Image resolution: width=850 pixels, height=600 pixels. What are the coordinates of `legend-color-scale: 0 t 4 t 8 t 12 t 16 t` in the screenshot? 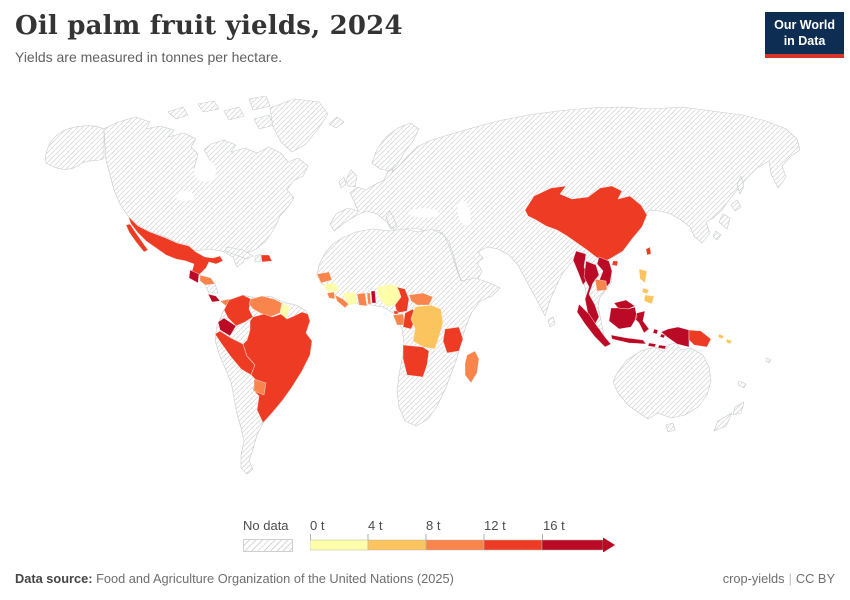 It's located at (465, 538).